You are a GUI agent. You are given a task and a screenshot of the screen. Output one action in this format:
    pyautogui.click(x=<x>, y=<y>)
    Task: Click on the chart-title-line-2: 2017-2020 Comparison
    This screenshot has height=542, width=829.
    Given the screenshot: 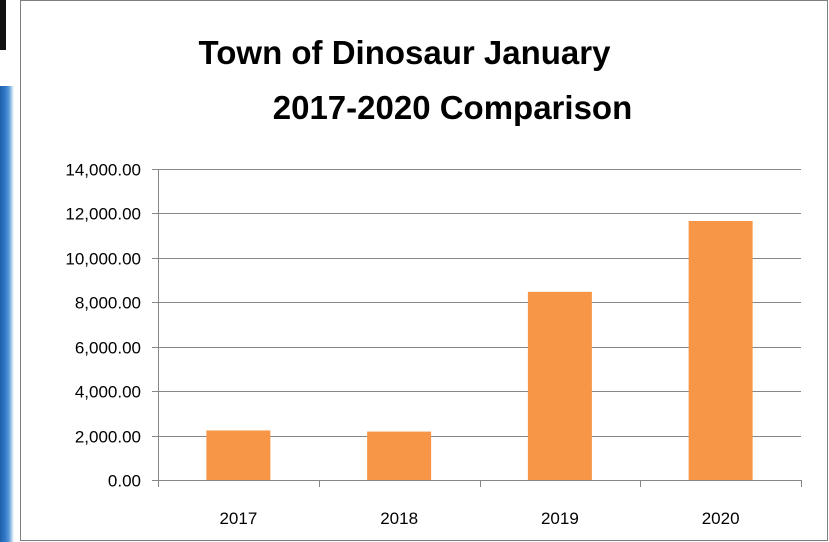 What is the action you would take?
    pyautogui.click(x=452, y=107)
    